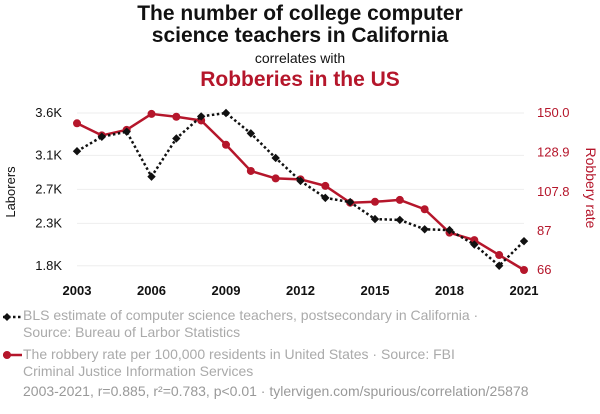  What do you see at coordinates (300, 79) in the screenshot?
I see `chart-secondary-title: Robberies in the US` at bounding box center [300, 79].